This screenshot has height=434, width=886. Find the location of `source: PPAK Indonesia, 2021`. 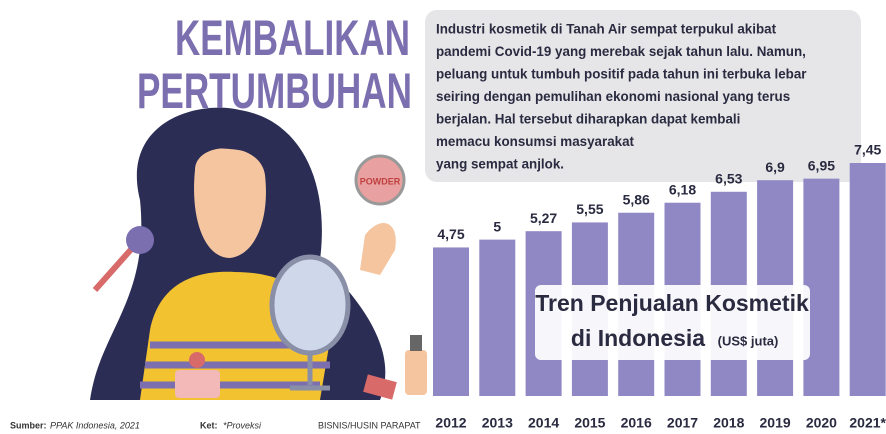

source: PPAK Indonesia, 2021 is located at coordinates (95, 425).